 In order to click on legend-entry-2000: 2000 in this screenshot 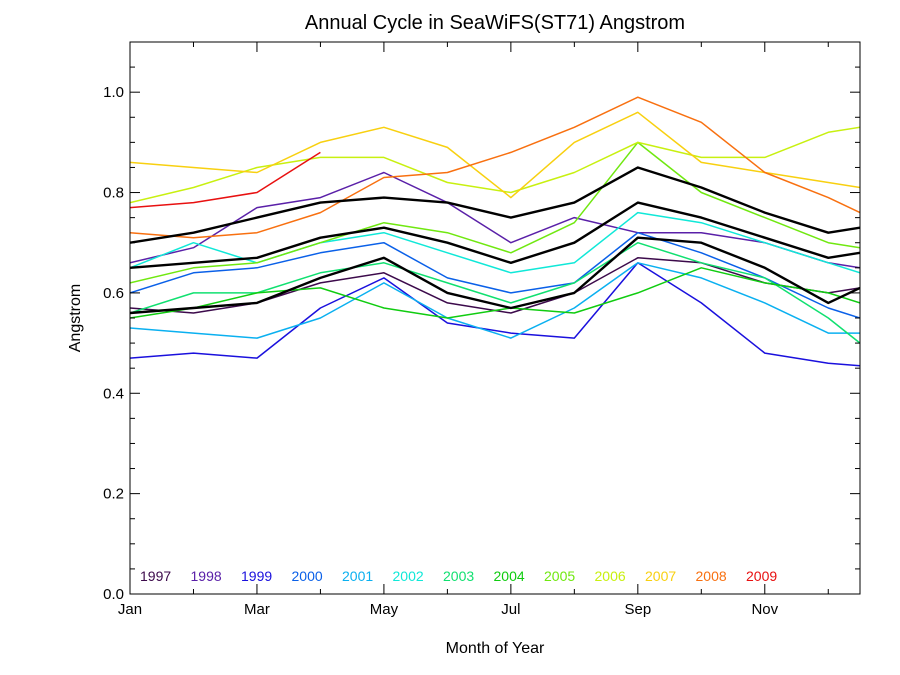, I will do `click(307, 576)`.